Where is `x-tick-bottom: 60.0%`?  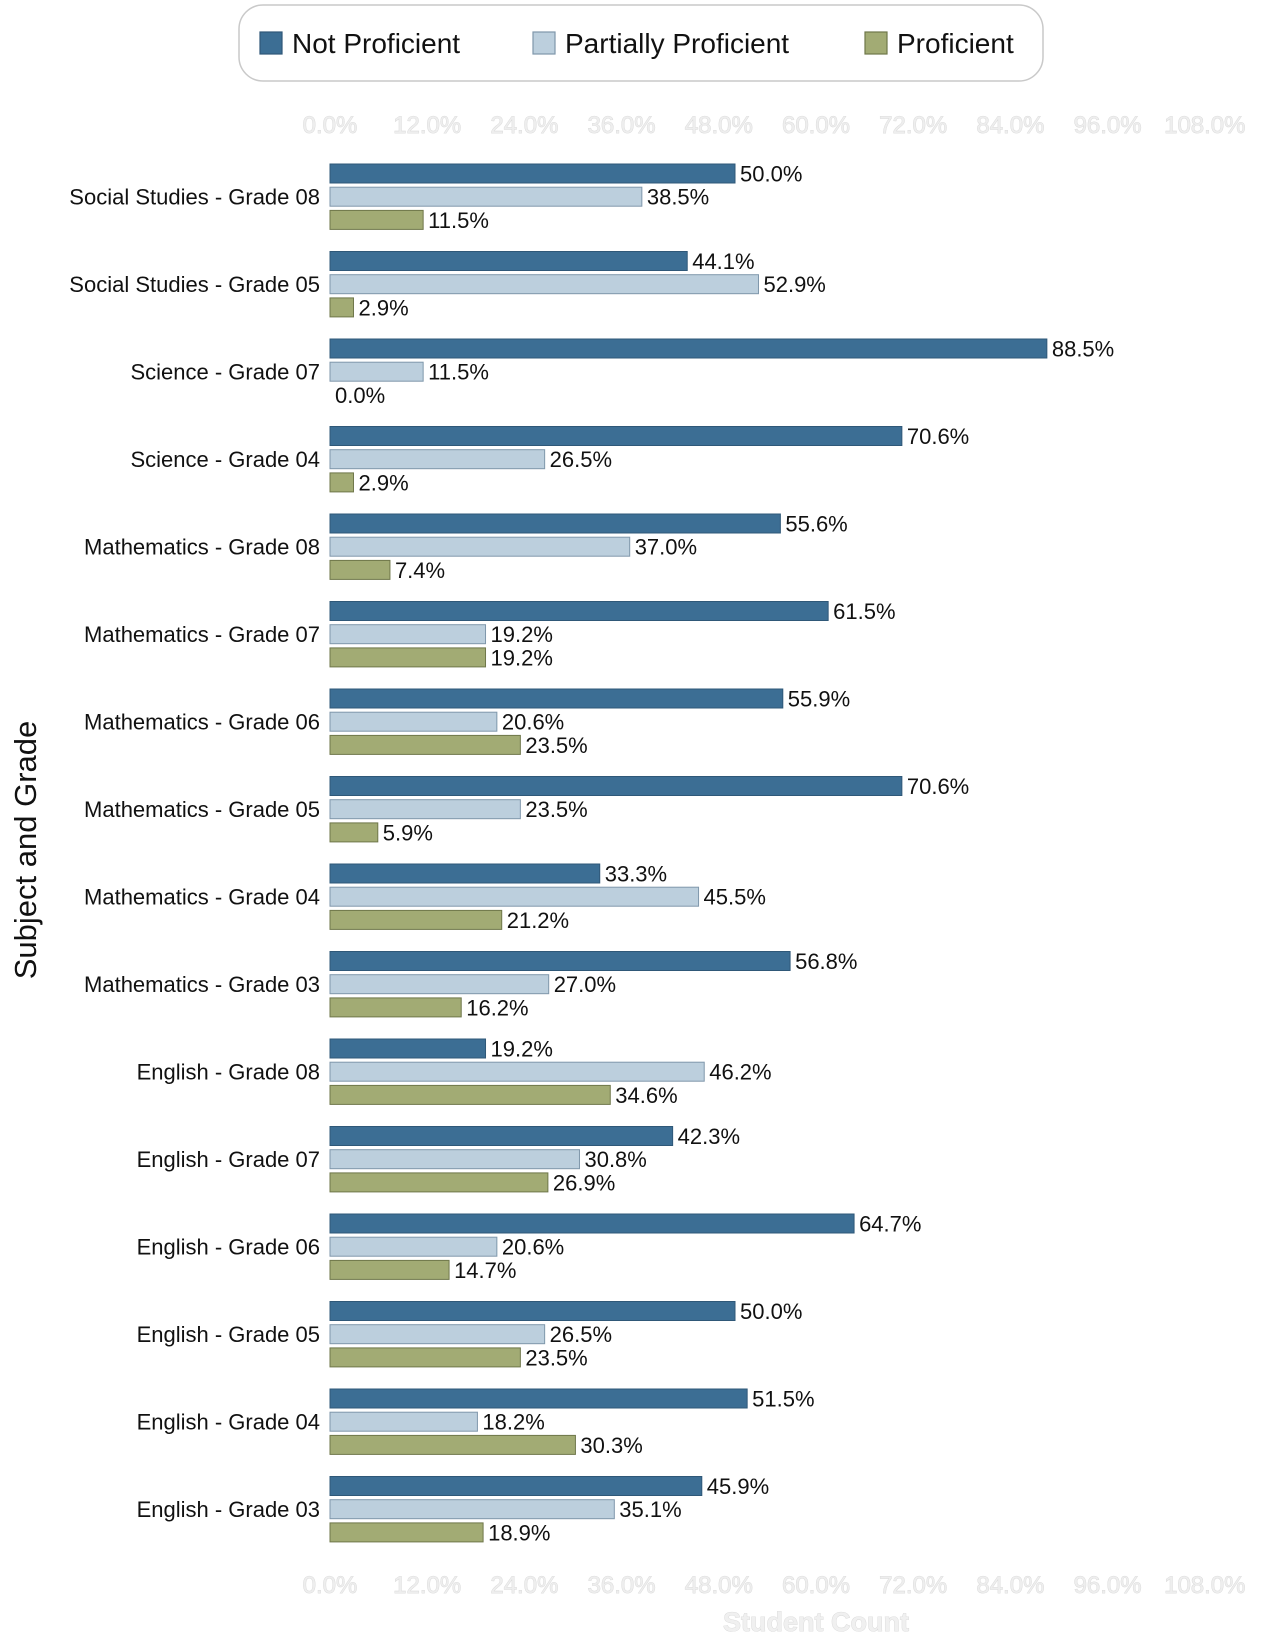 x-tick-bottom: 60.0% is located at coordinates (816, 1585).